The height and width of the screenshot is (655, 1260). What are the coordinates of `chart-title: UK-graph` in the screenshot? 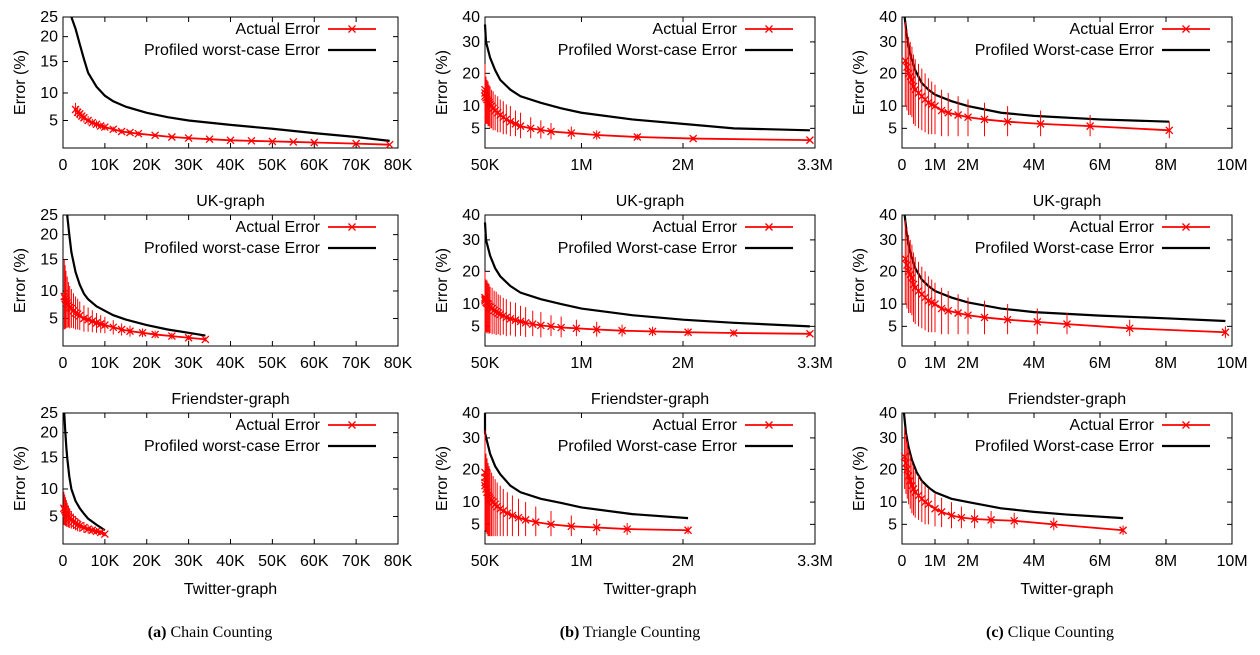 It's located at (1067, 201).